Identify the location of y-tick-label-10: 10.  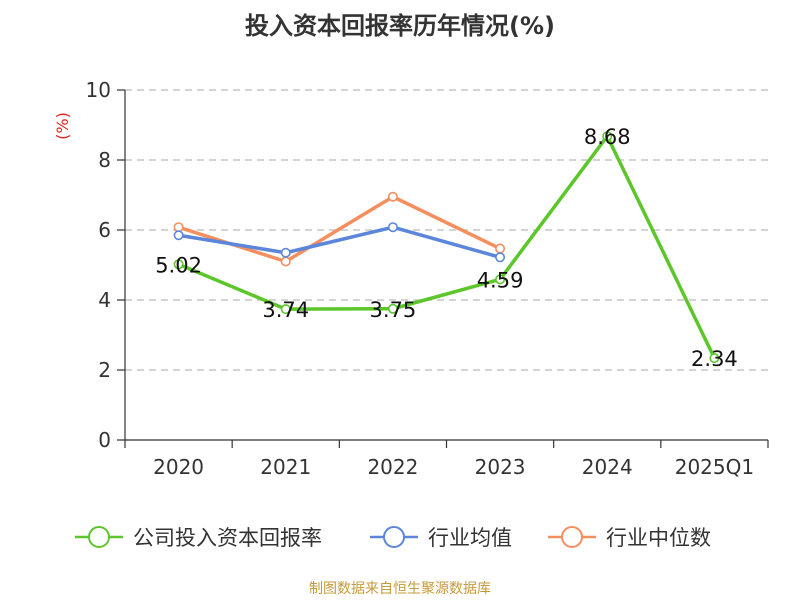
(98, 90).